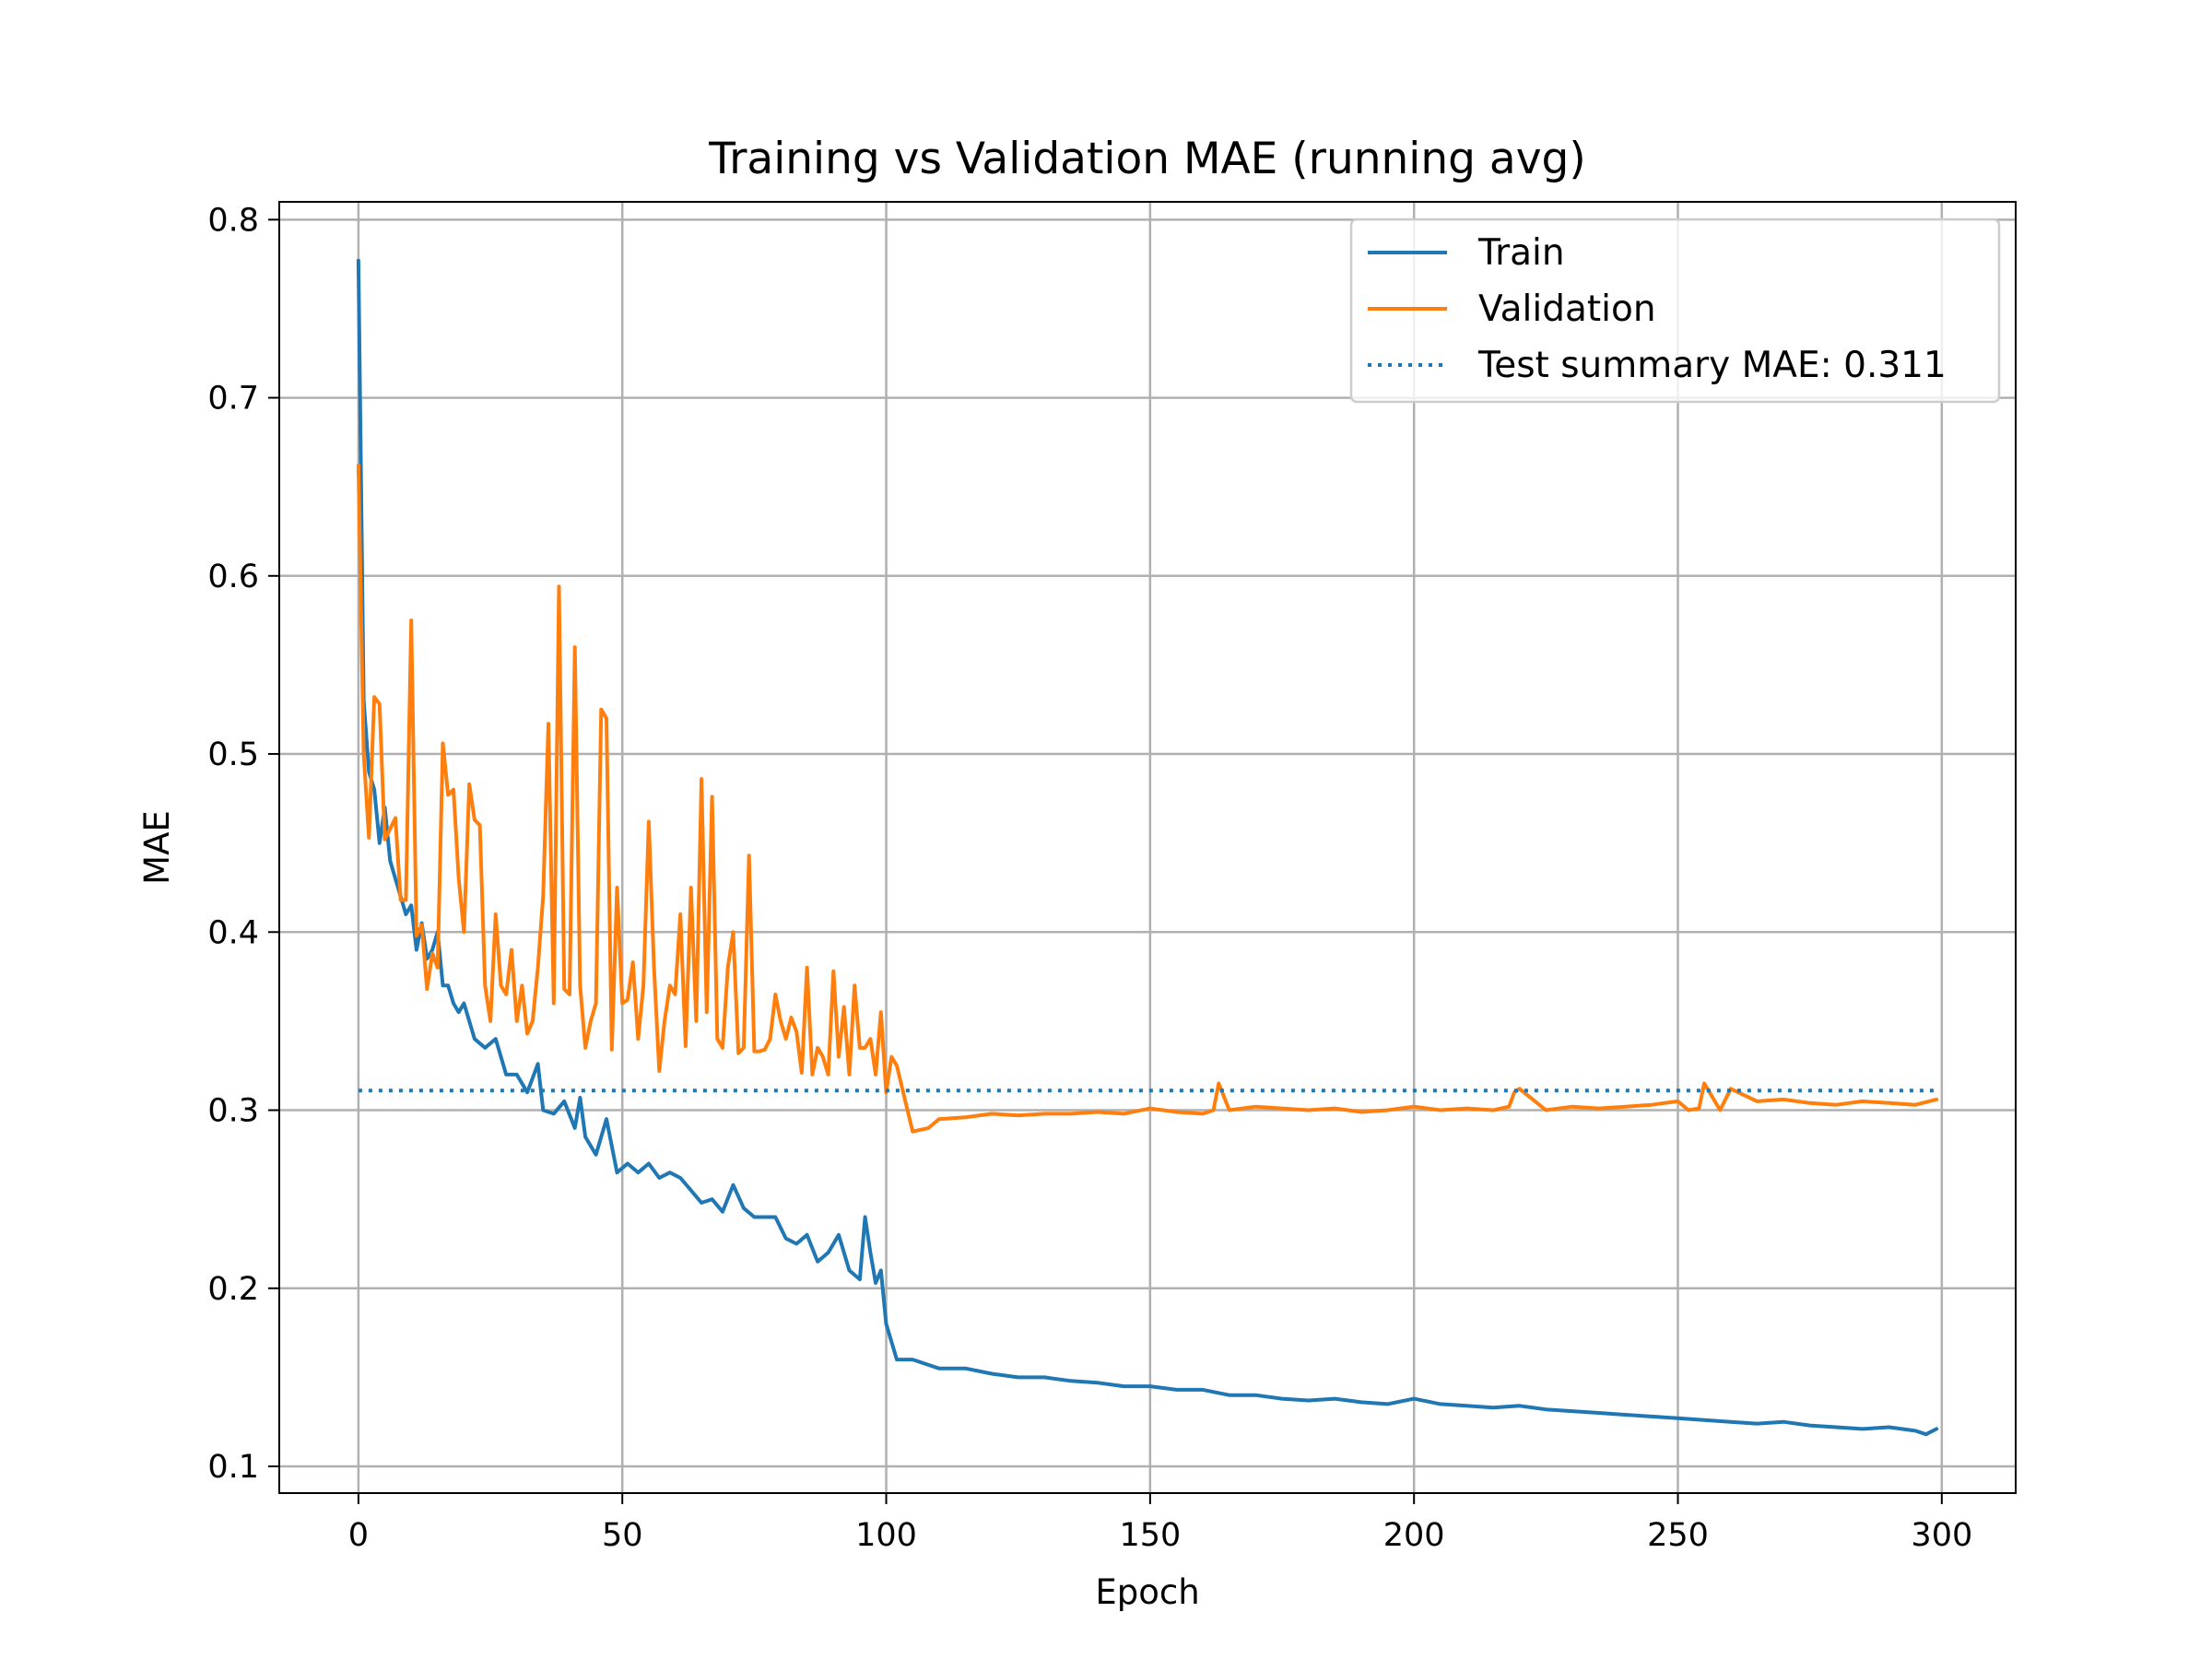 The image size is (2212, 1659). Describe the element at coordinates (233, 754) in the screenshot. I see `y-tick-label: 0.5` at that location.